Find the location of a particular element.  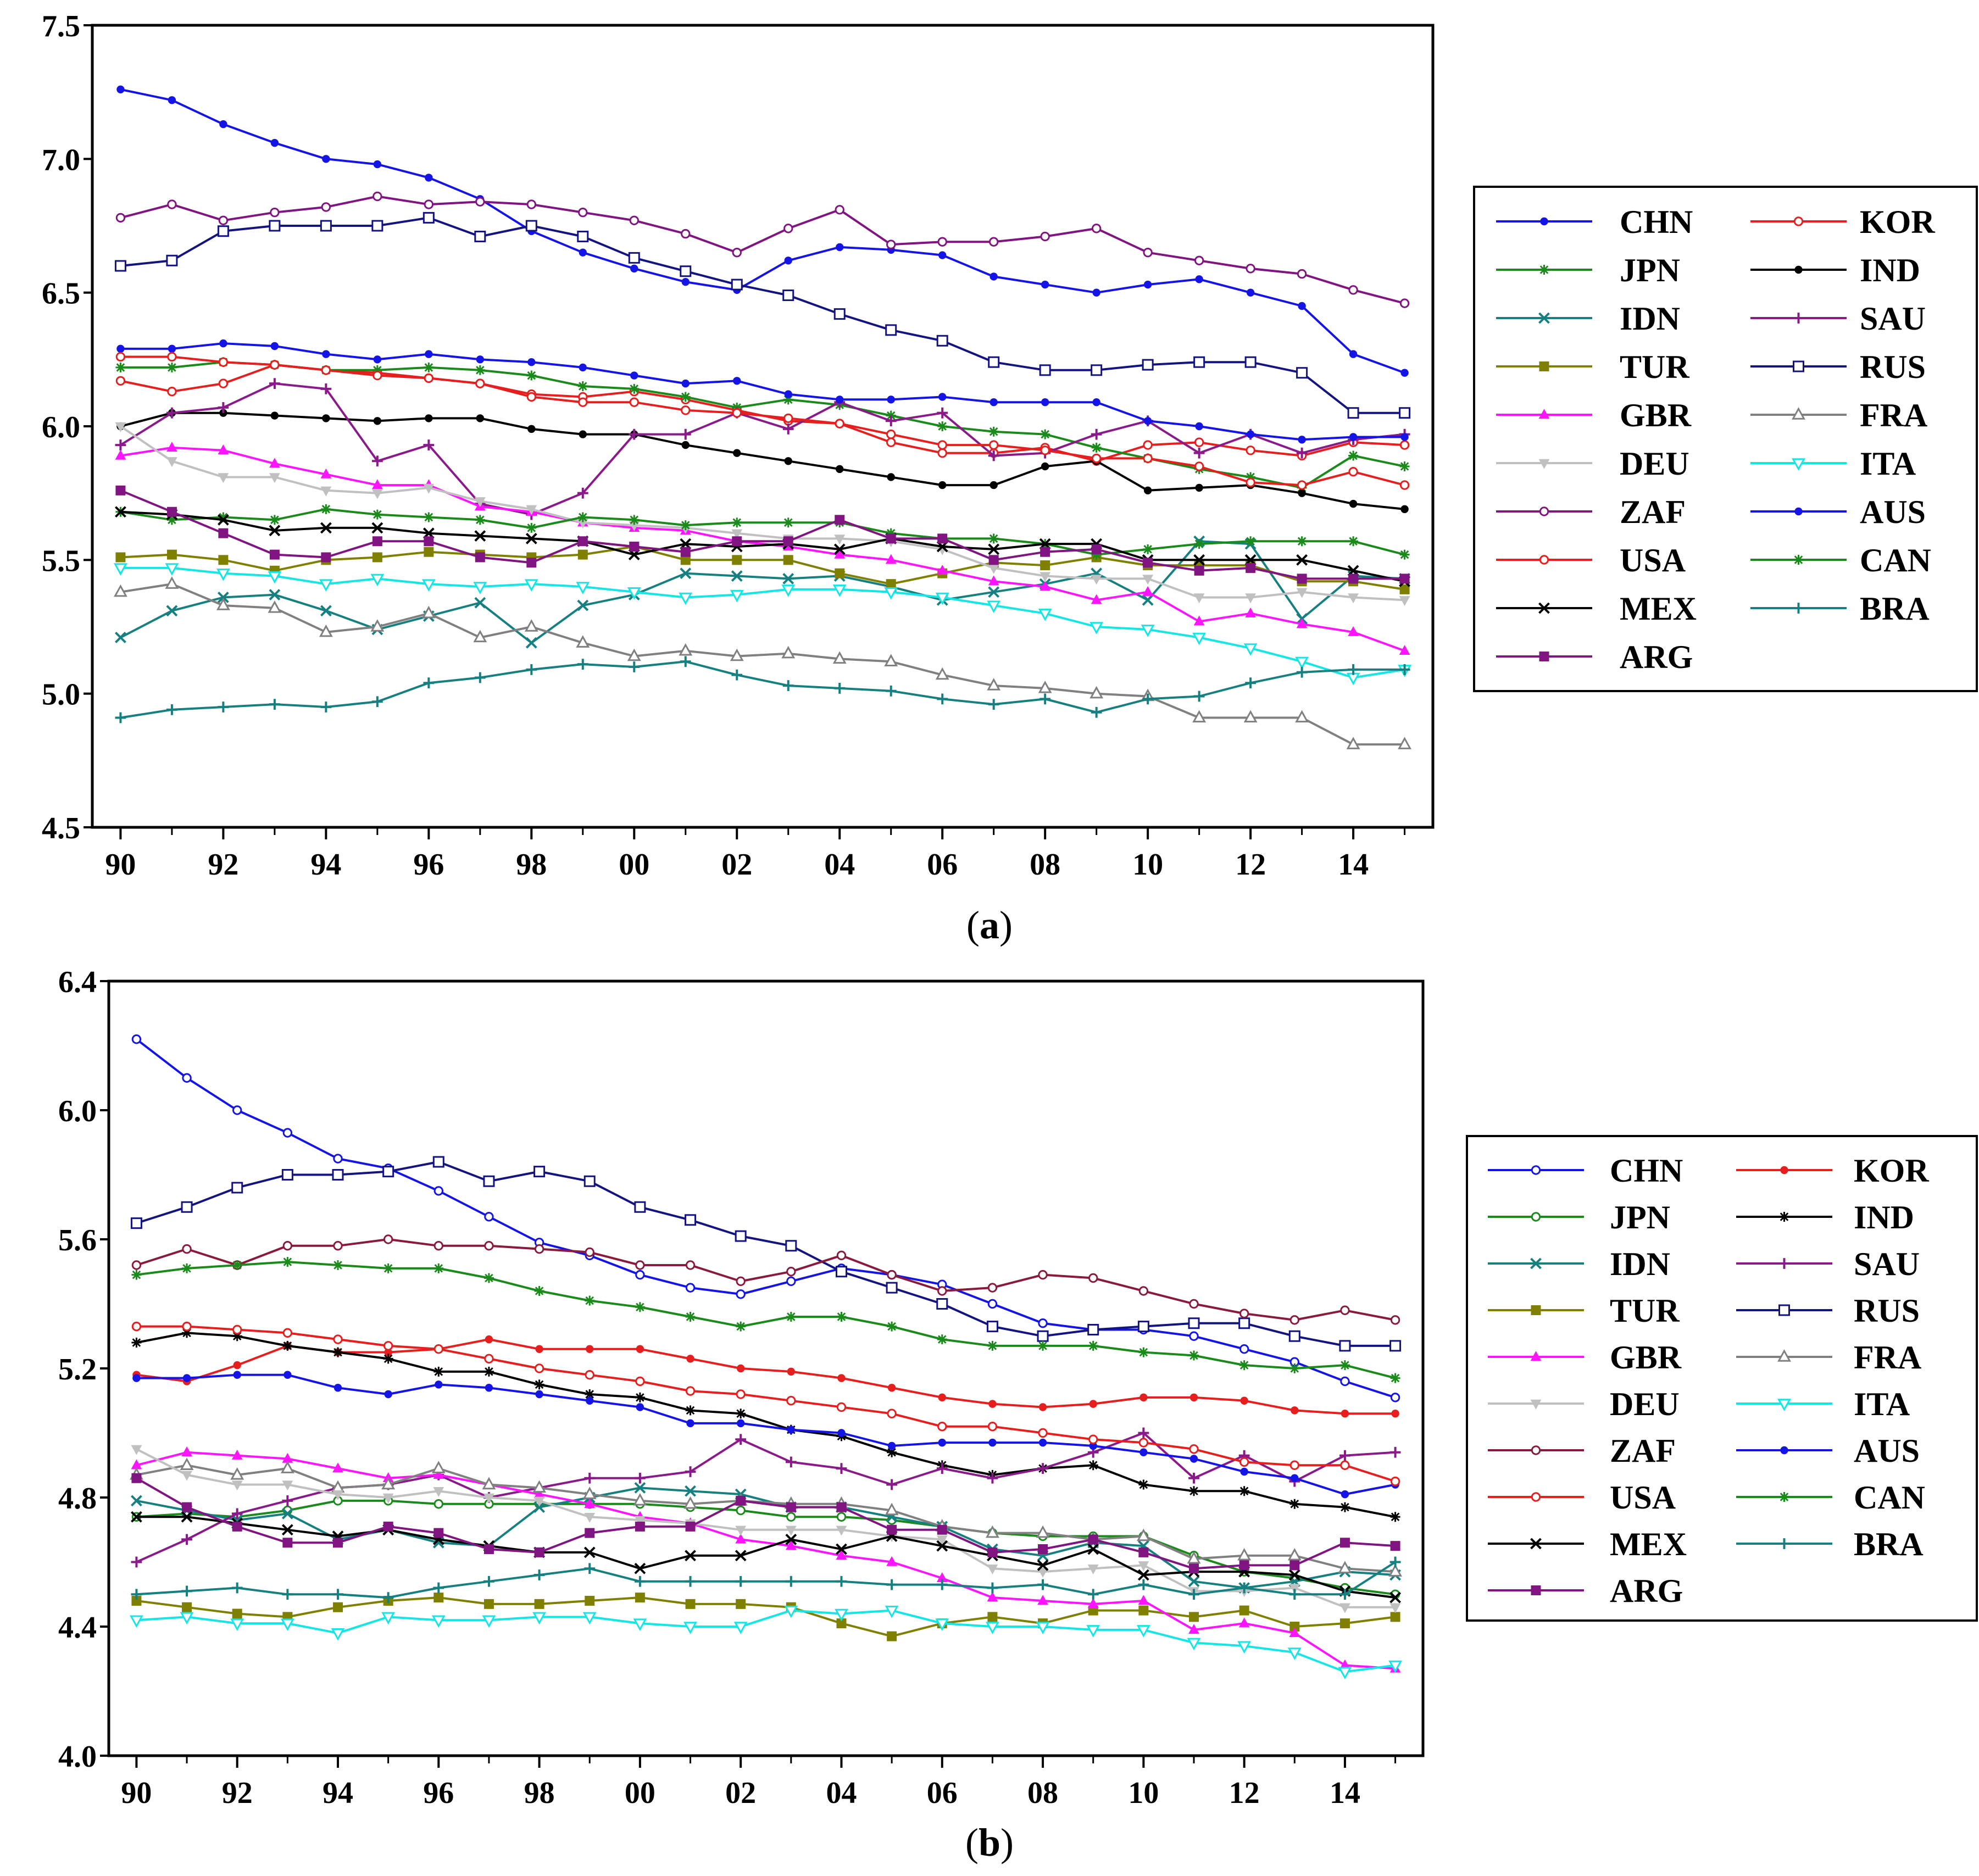

series-aus is located at coordinates (762, 391).